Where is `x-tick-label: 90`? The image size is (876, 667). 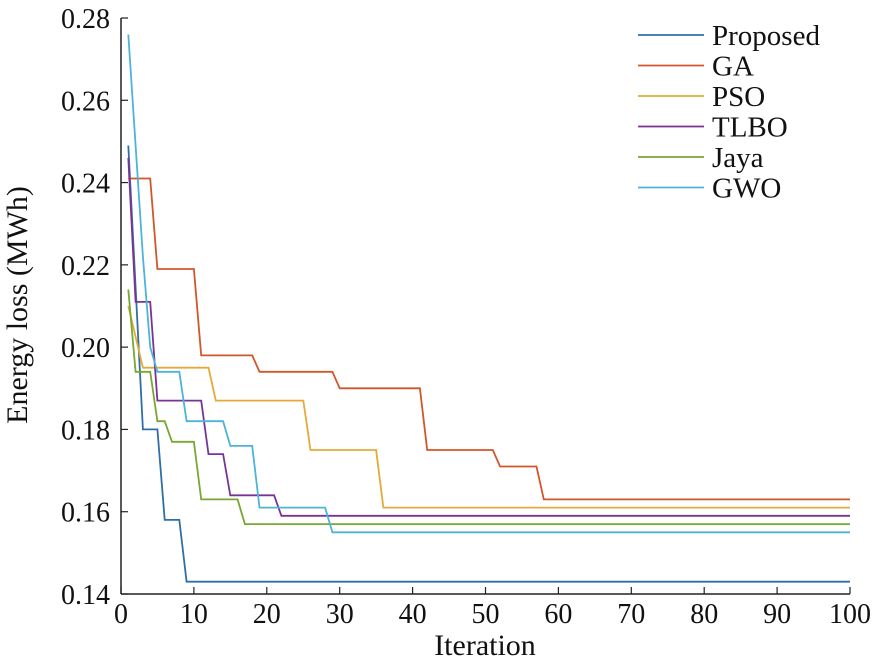 x-tick-label: 90 is located at coordinates (777, 614).